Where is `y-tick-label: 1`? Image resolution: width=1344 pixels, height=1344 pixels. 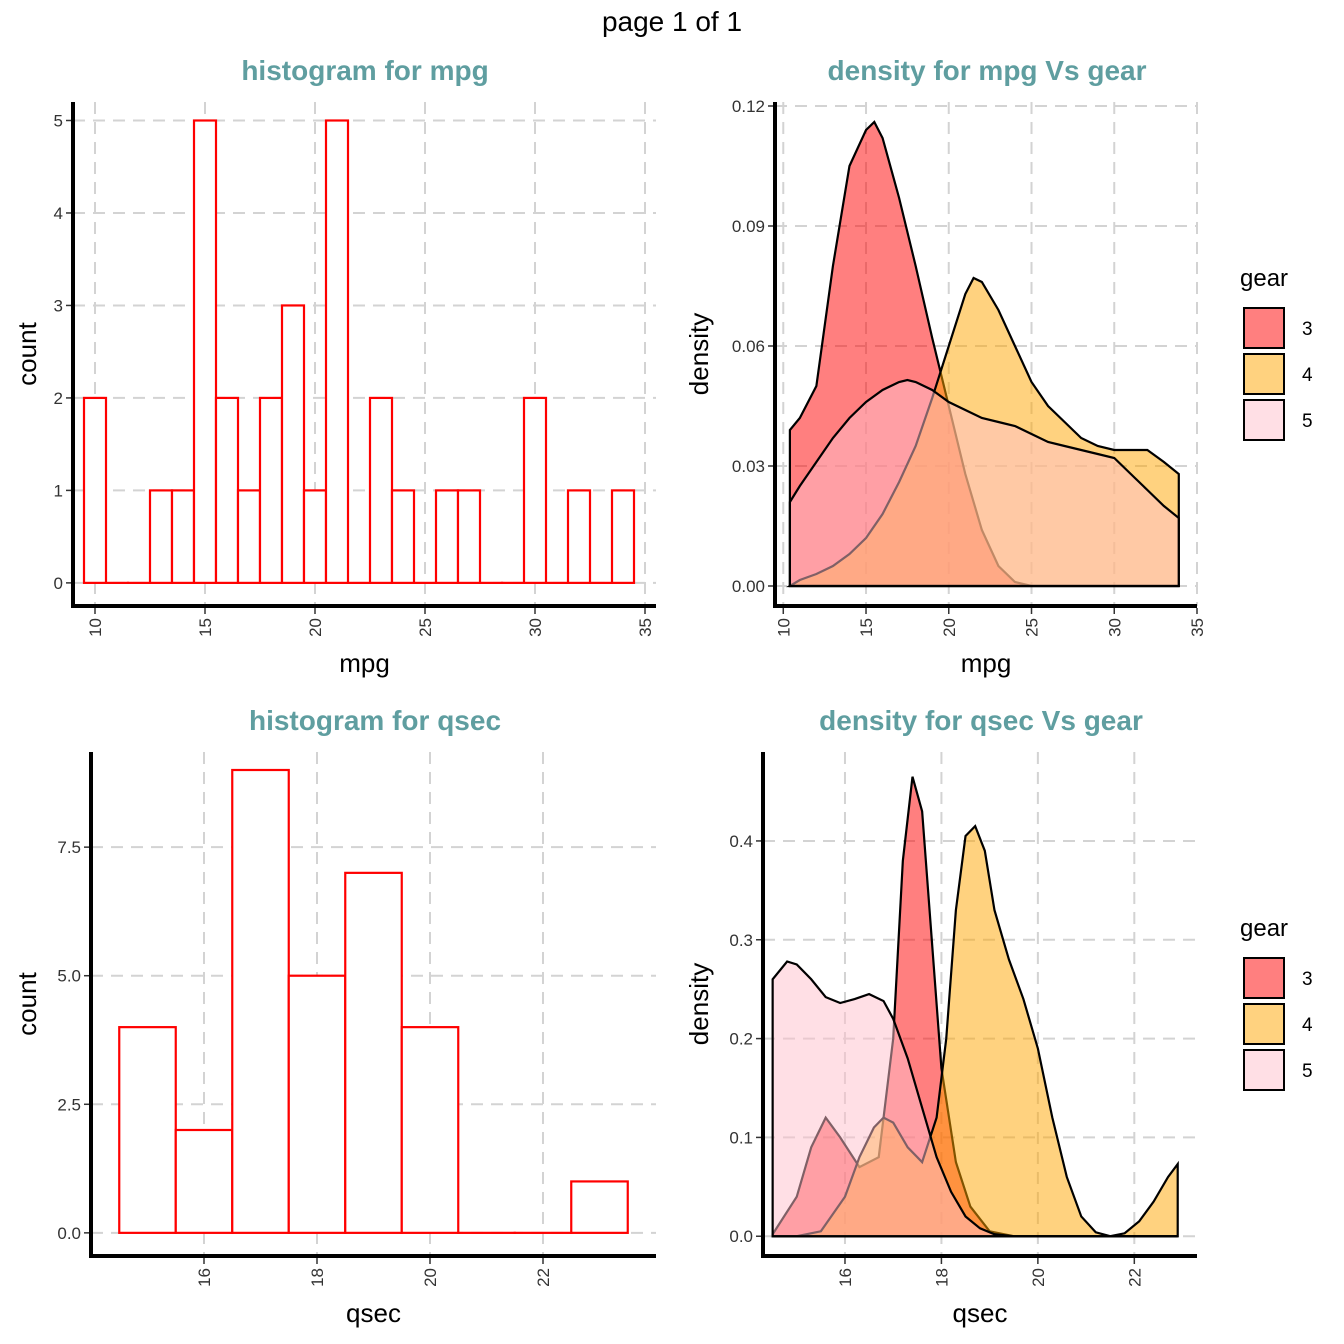 y-tick-label: 1 is located at coordinates (58, 490).